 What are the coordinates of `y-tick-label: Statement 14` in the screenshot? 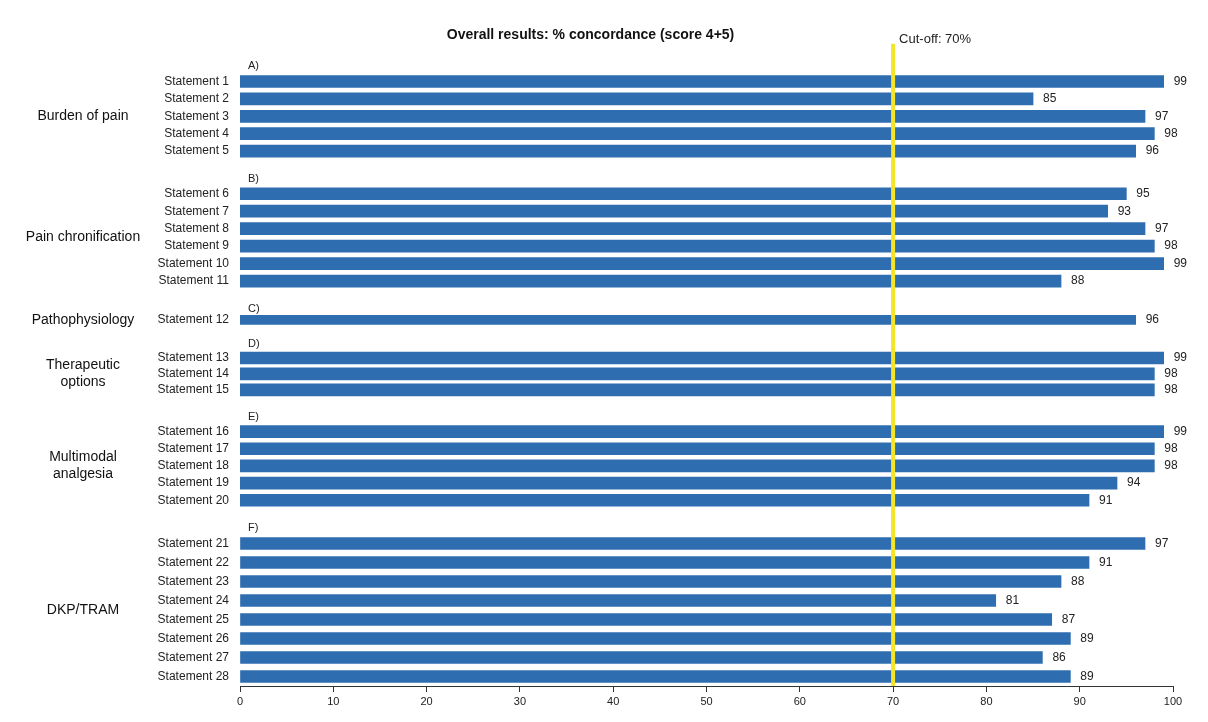 It's located at (193, 373).